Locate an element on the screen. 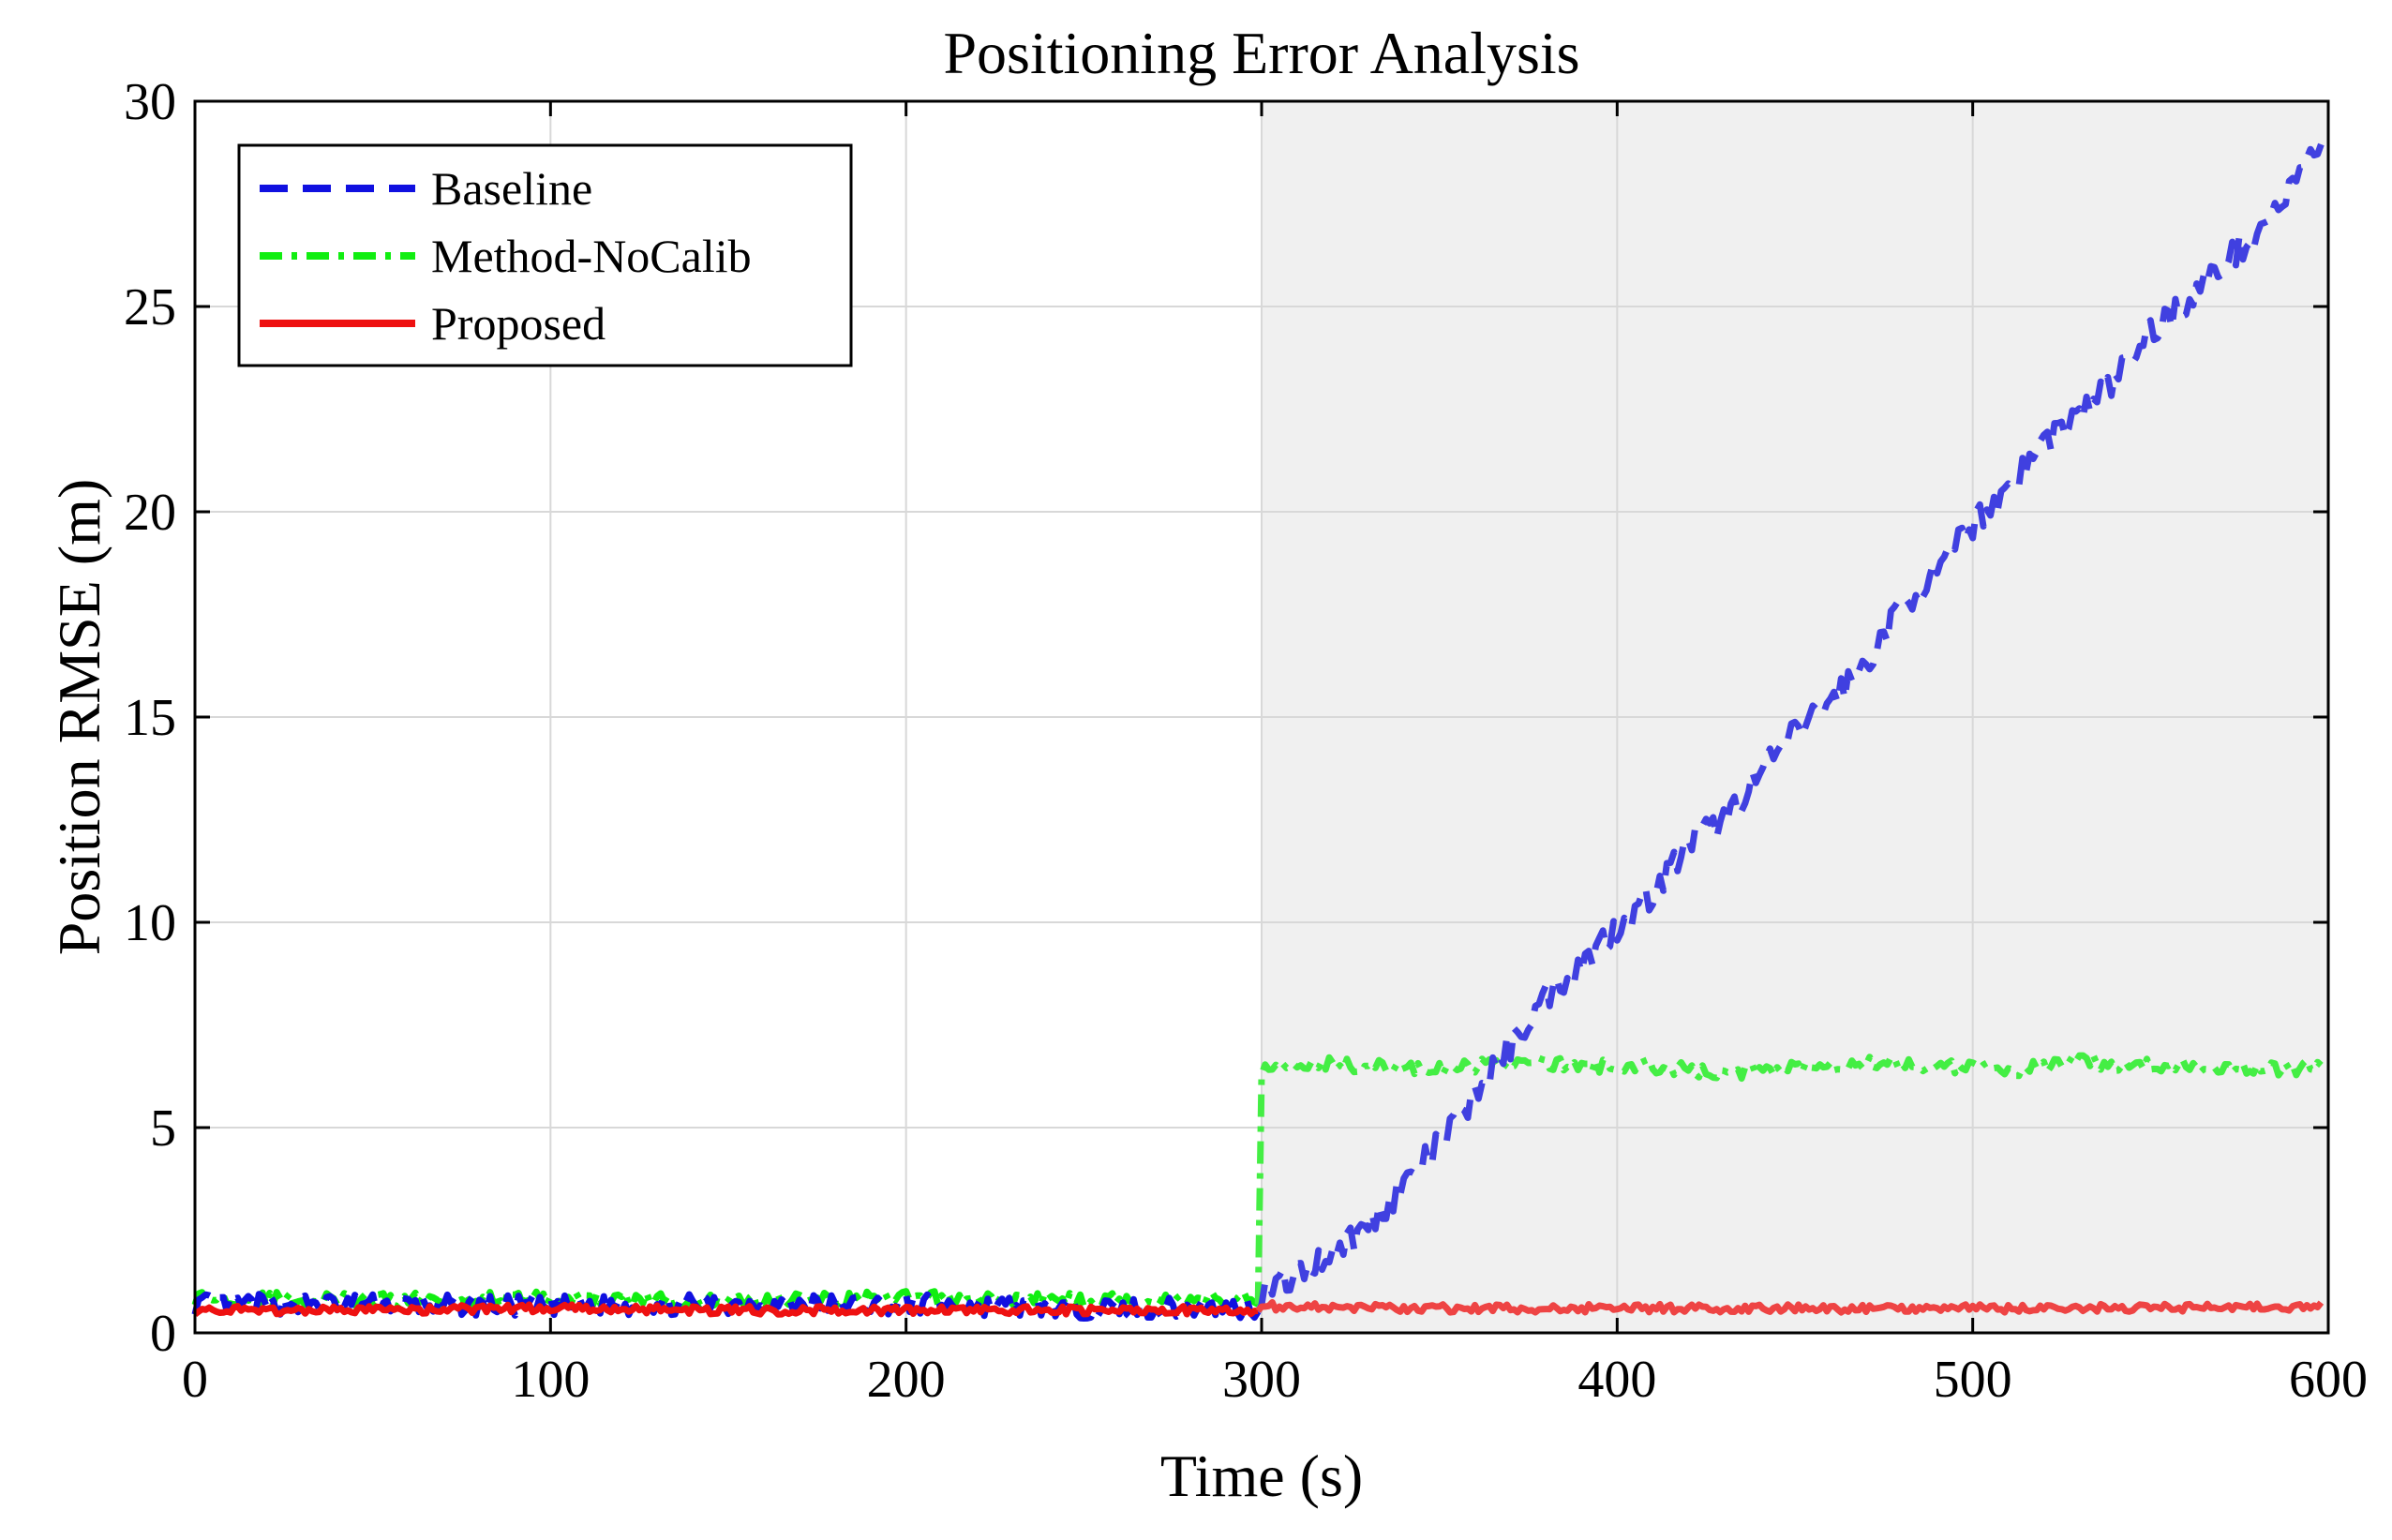  y-tick-label: 30 is located at coordinates (150, 102).